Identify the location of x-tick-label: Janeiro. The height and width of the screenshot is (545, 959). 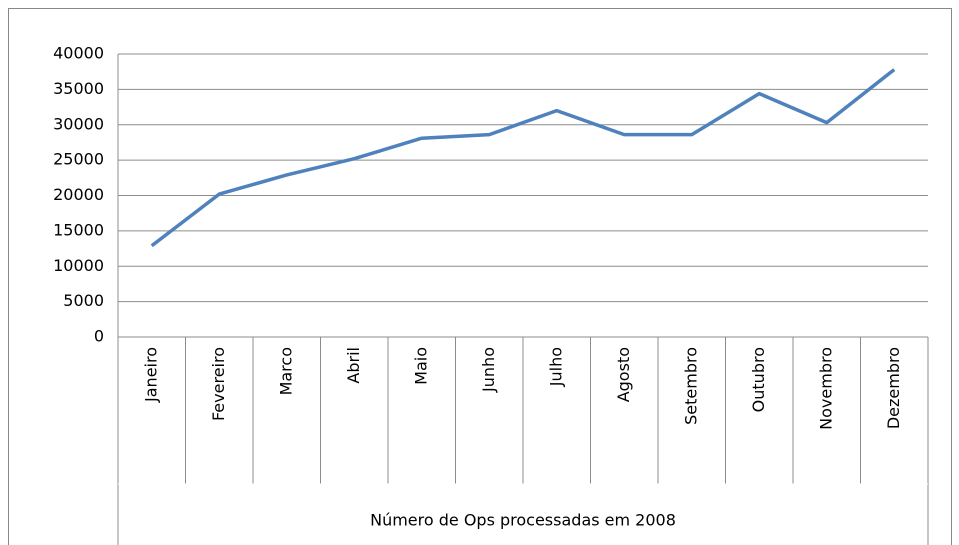
(150, 375).